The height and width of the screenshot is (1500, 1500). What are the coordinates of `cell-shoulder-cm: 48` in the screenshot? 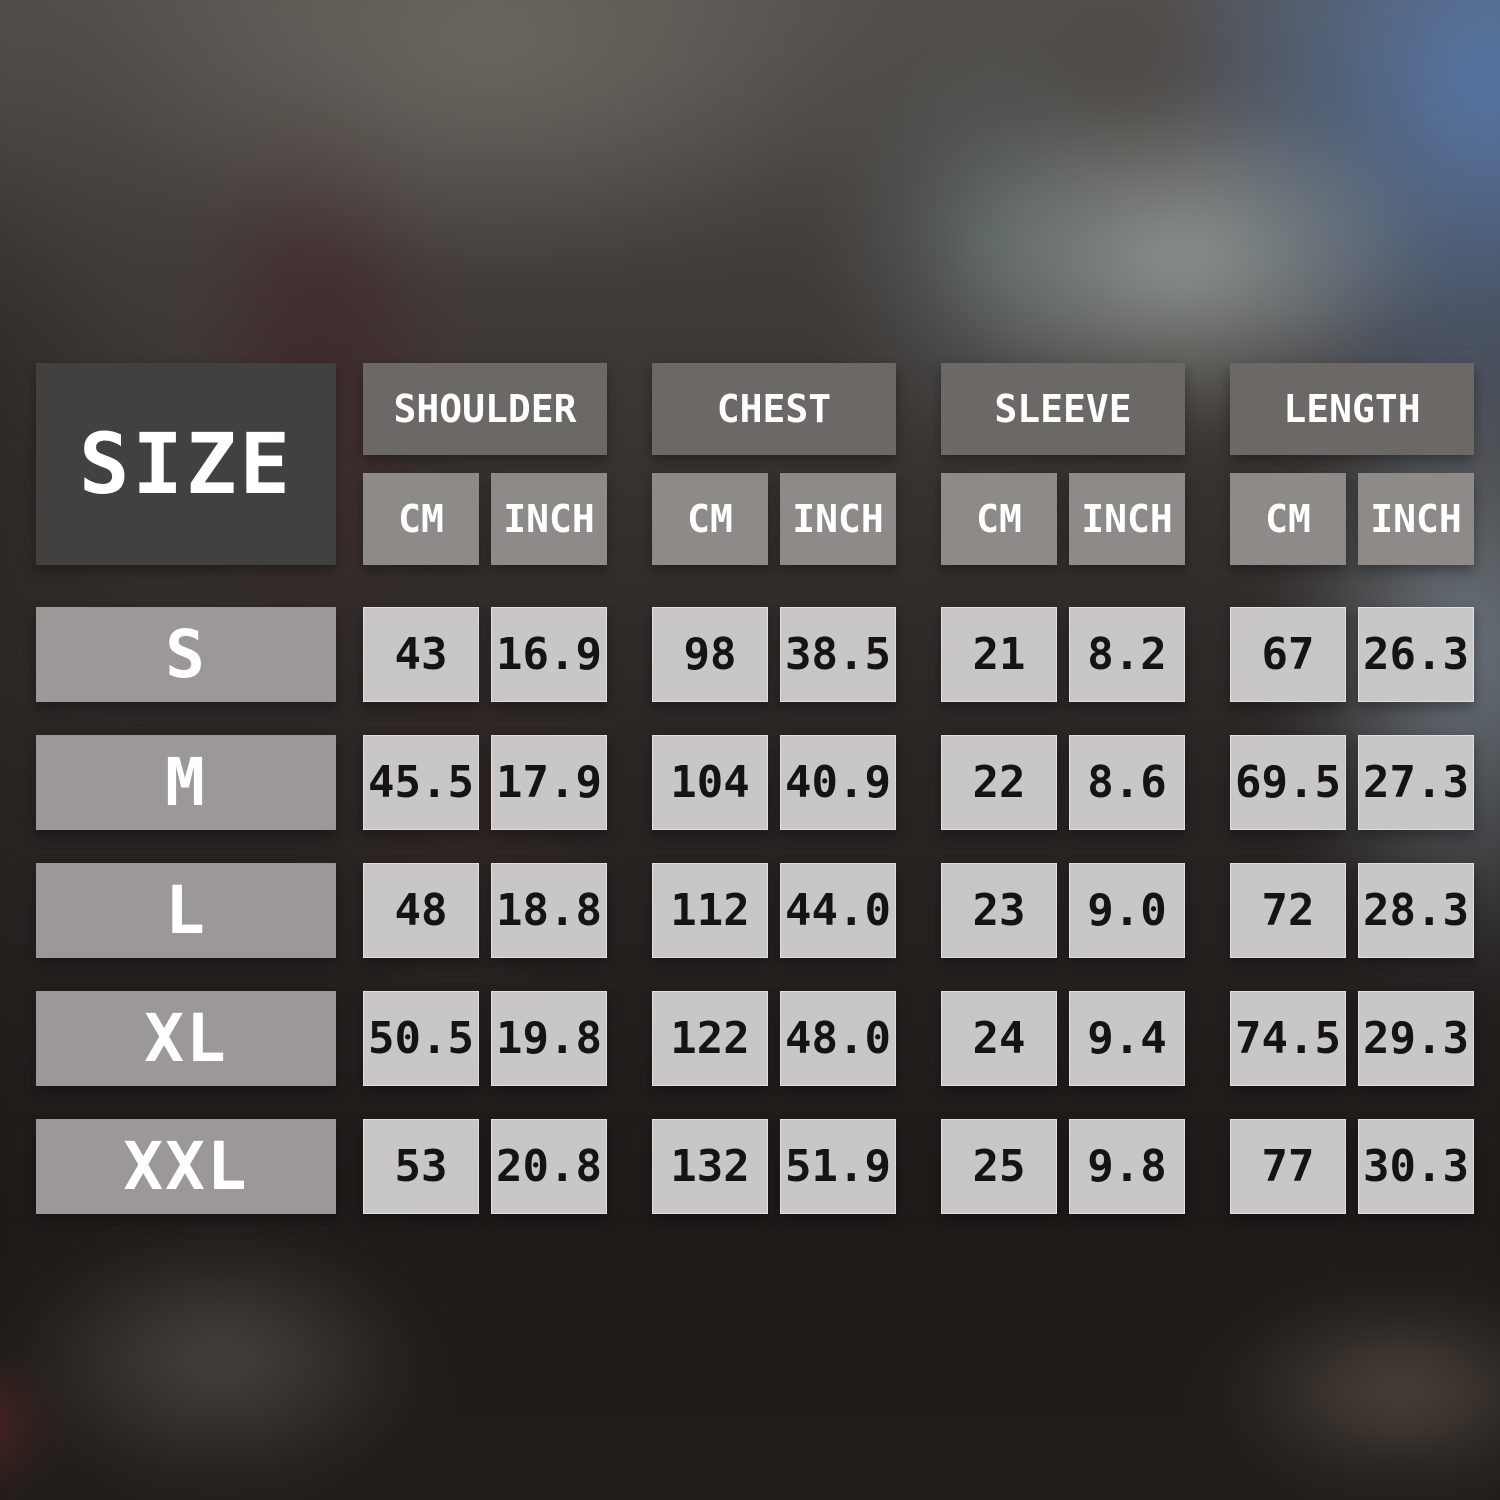 It's located at (421, 910).